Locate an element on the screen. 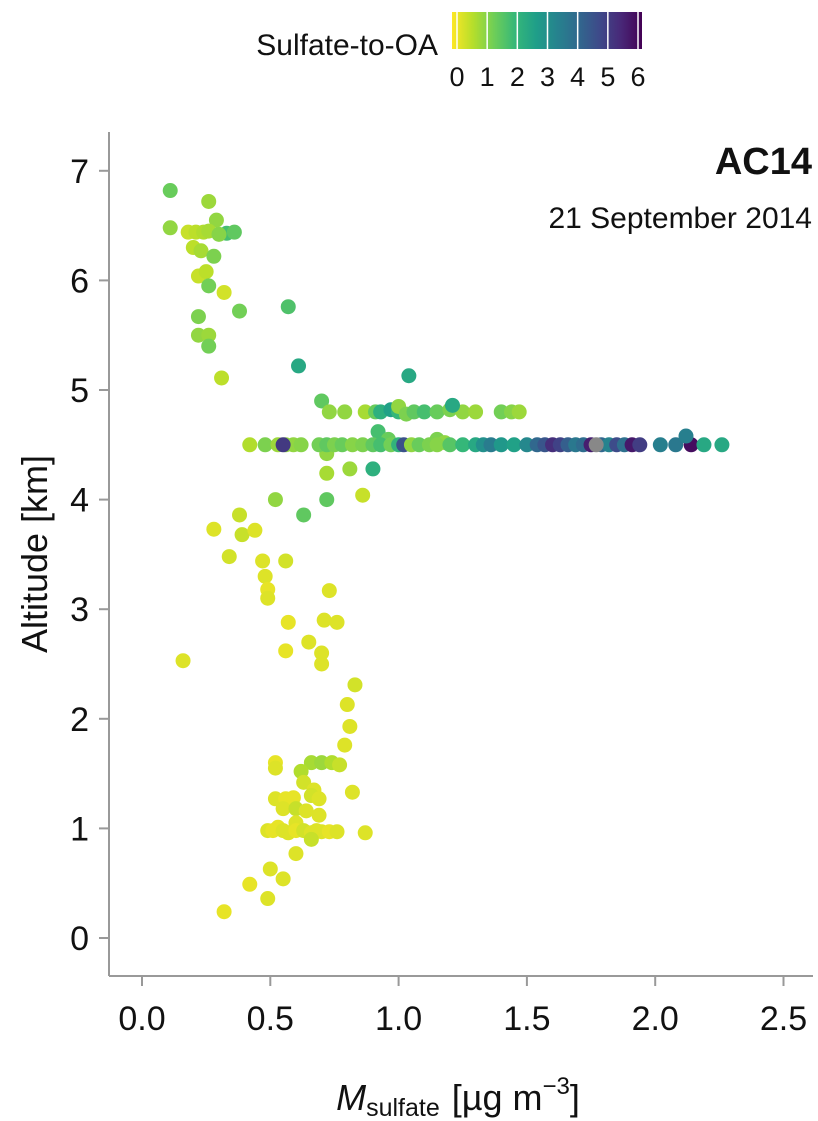  y-tick-label: 3 is located at coordinates (79, 610).